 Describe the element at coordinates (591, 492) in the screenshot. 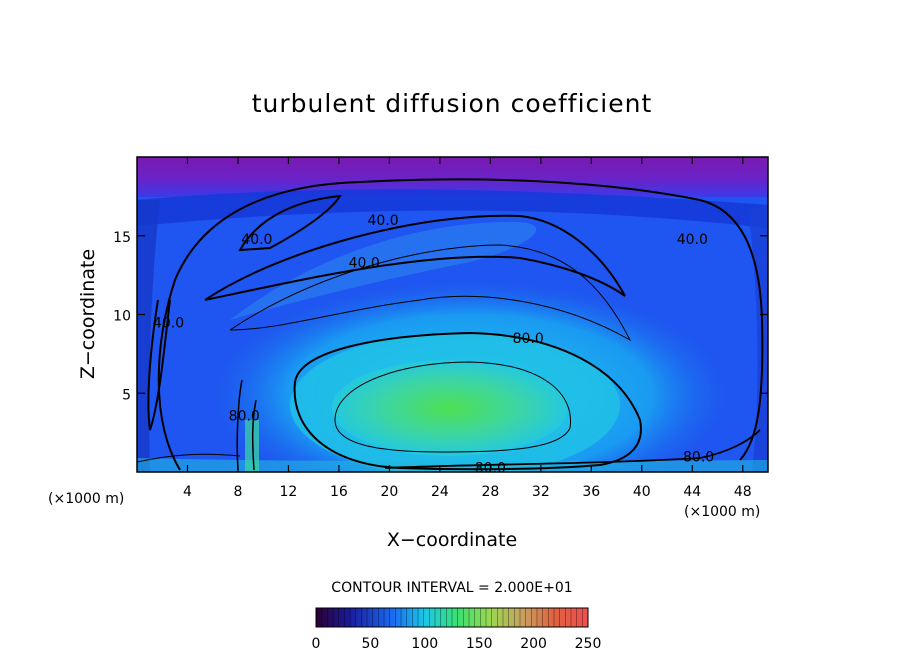

I see `x-tick-label: 36` at that location.